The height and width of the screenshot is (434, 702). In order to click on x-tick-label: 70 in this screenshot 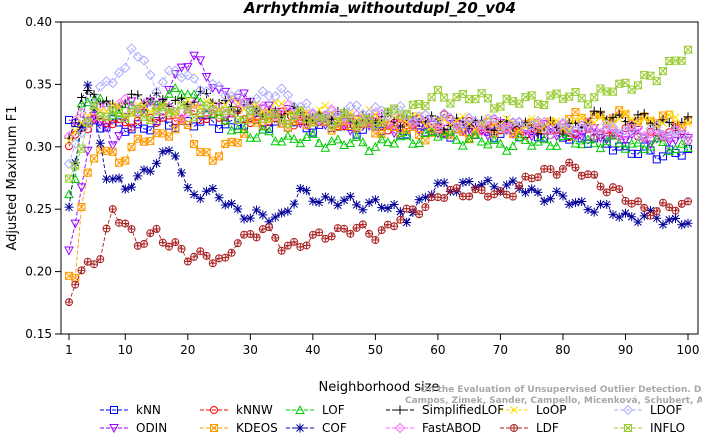, I will do `click(500, 350)`.